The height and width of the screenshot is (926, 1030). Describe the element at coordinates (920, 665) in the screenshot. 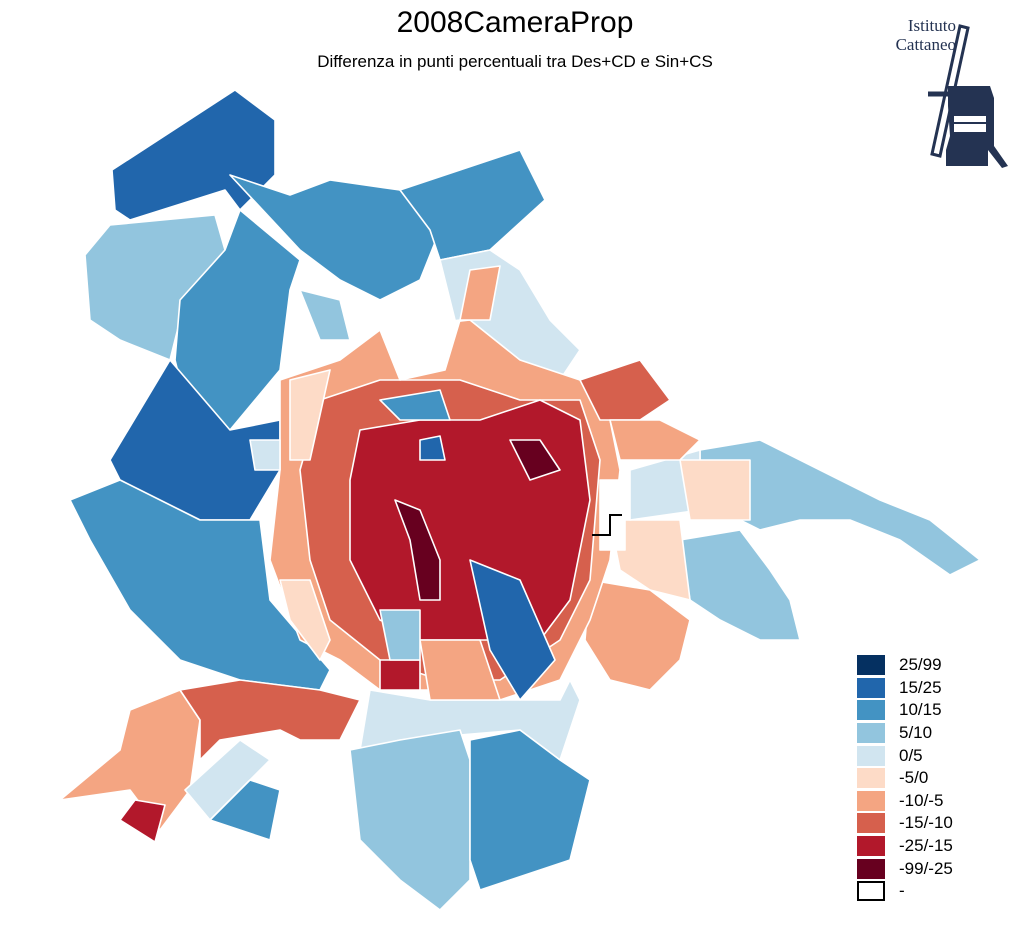

I see `legend-label: 25/99` at that location.